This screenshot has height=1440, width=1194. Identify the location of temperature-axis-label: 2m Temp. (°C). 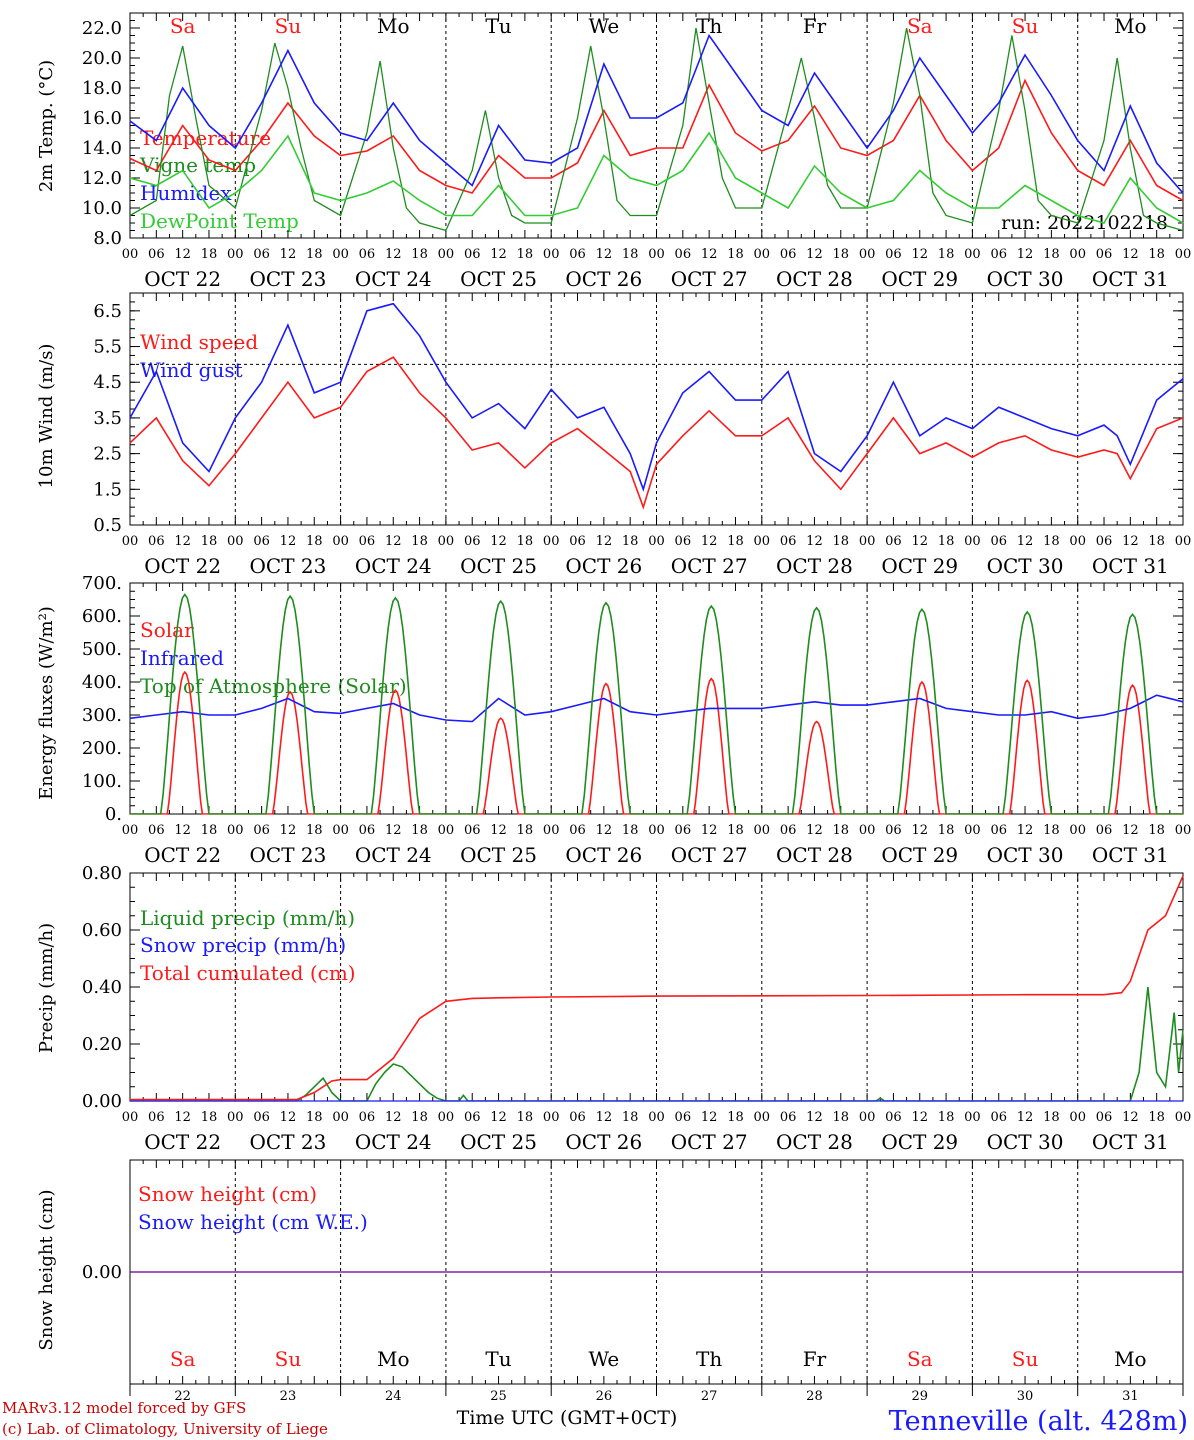
(46, 126).